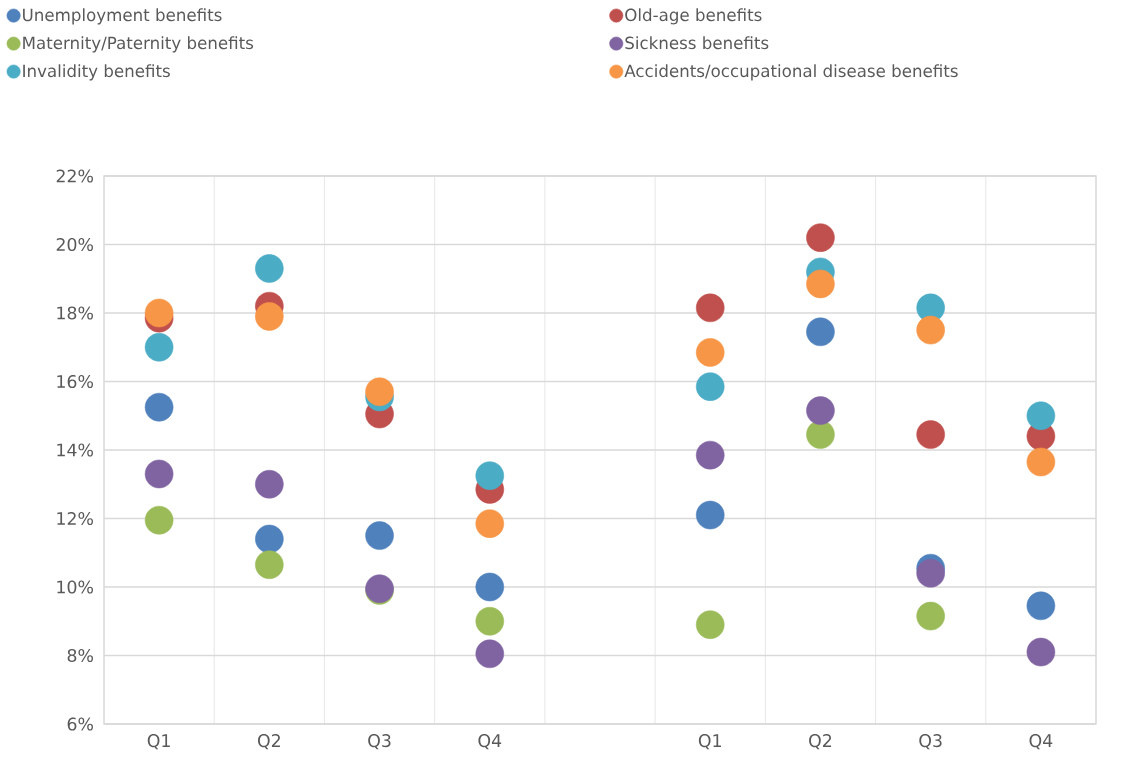  What do you see at coordinates (693, 16) in the screenshot?
I see `legend-label: Old-age benefits` at bounding box center [693, 16].